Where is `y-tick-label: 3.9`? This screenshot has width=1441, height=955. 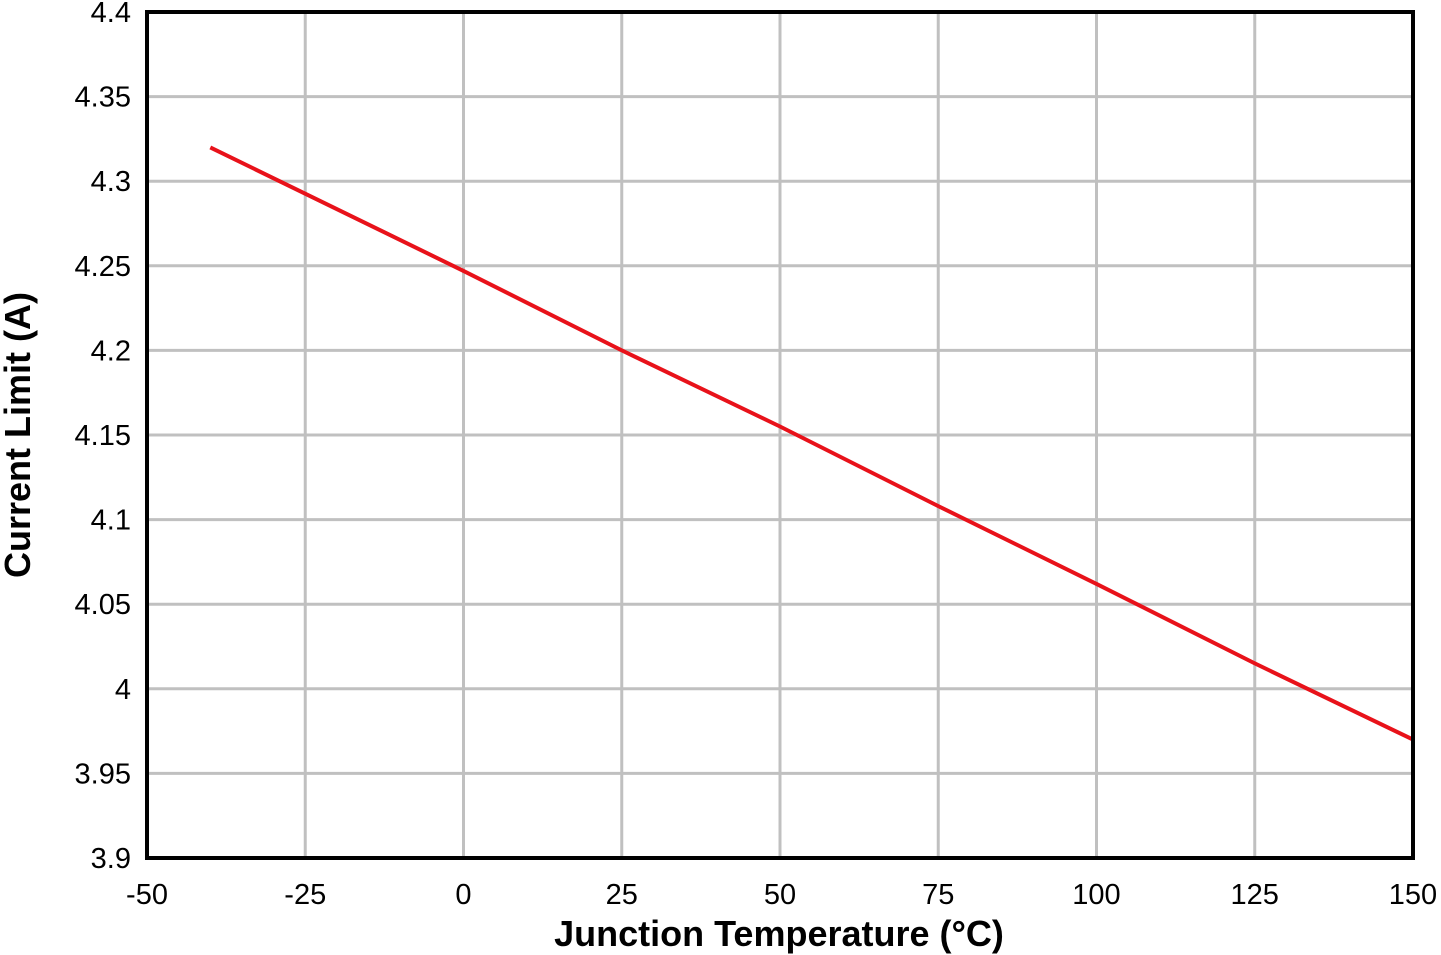 y-tick-label: 3.9 is located at coordinates (111, 859).